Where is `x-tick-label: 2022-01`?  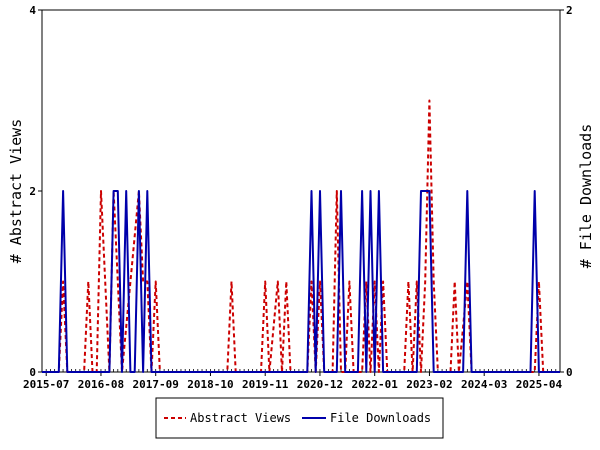
x-tick-label: 2022-01 is located at coordinates (375, 384).